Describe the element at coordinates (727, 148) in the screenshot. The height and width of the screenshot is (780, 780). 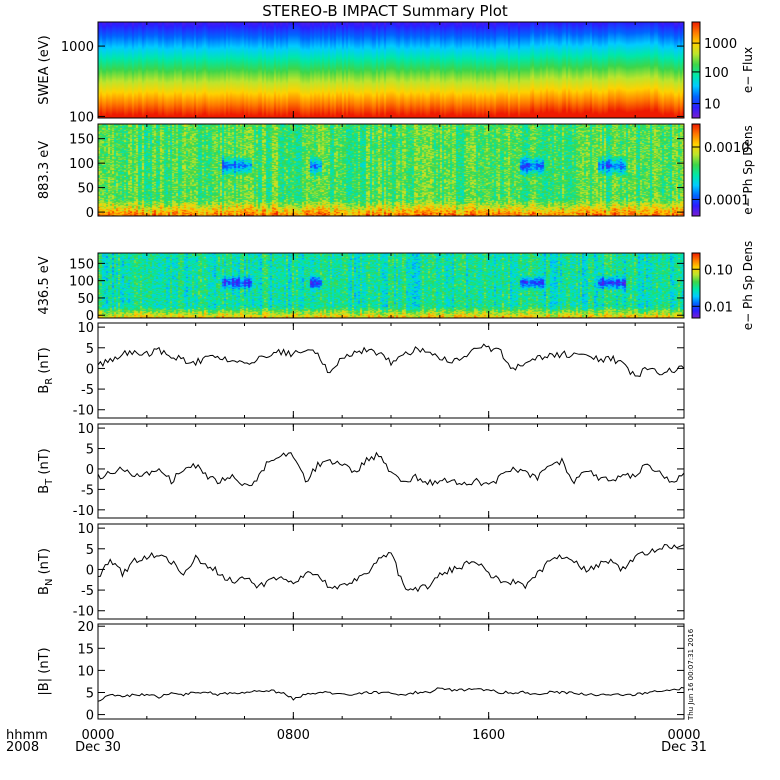
I see `colorbar-tick-label: 0.0010` at that location.